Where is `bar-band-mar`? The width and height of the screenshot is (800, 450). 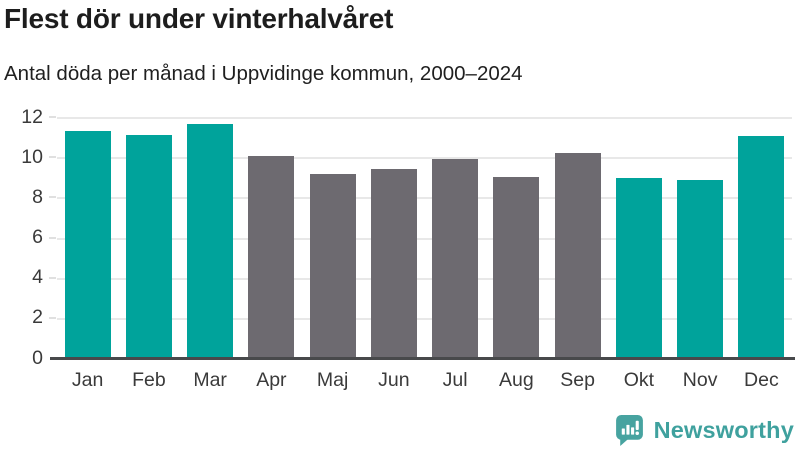
bar-band-mar is located at coordinates (210, 237).